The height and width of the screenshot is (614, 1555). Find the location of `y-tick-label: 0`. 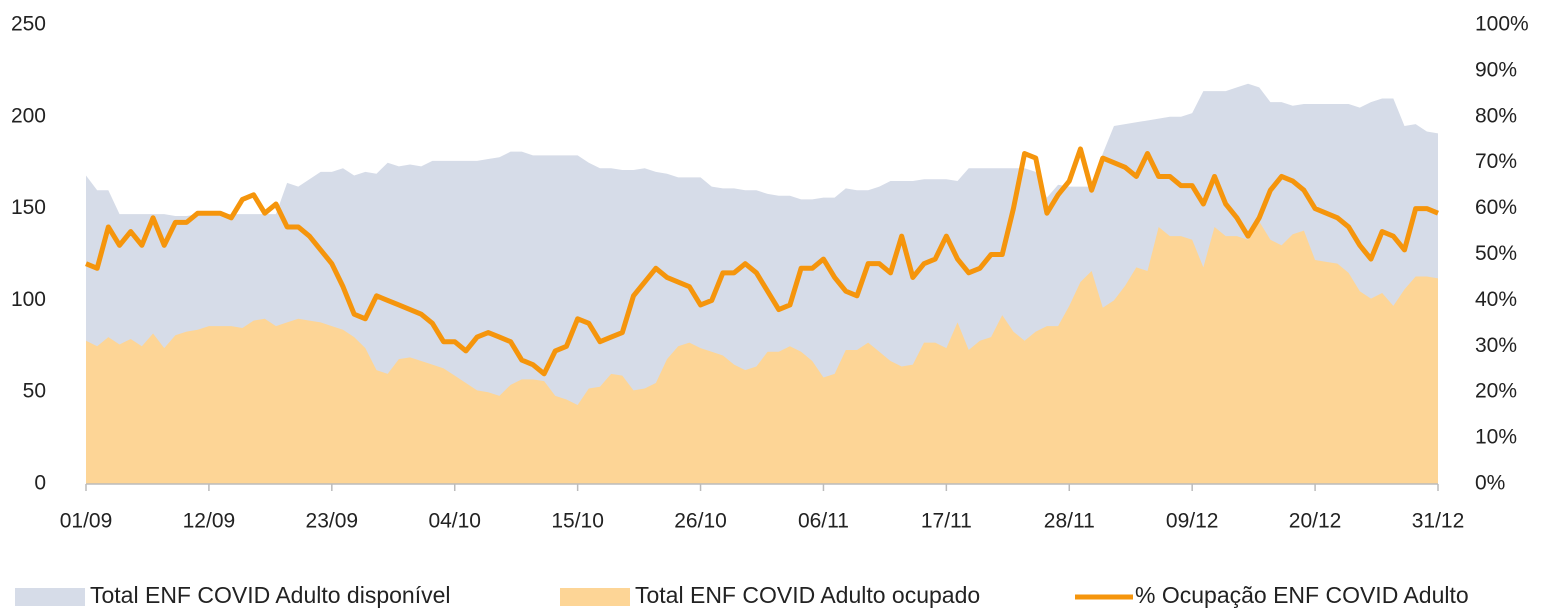

y-tick-label: 0 is located at coordinates (40, 483).